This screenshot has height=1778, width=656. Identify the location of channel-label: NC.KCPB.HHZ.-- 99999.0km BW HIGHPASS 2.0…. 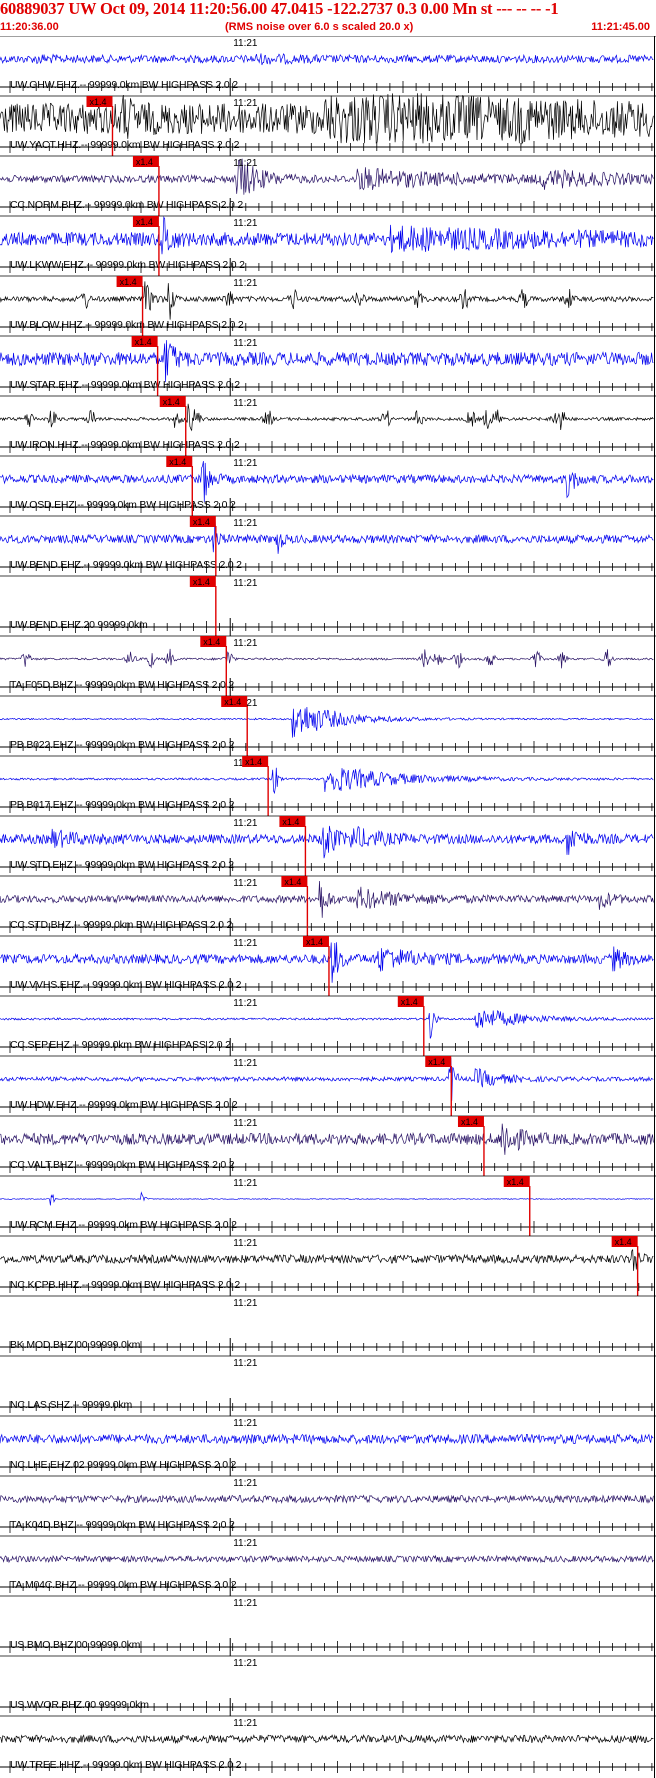
(125, 1285).